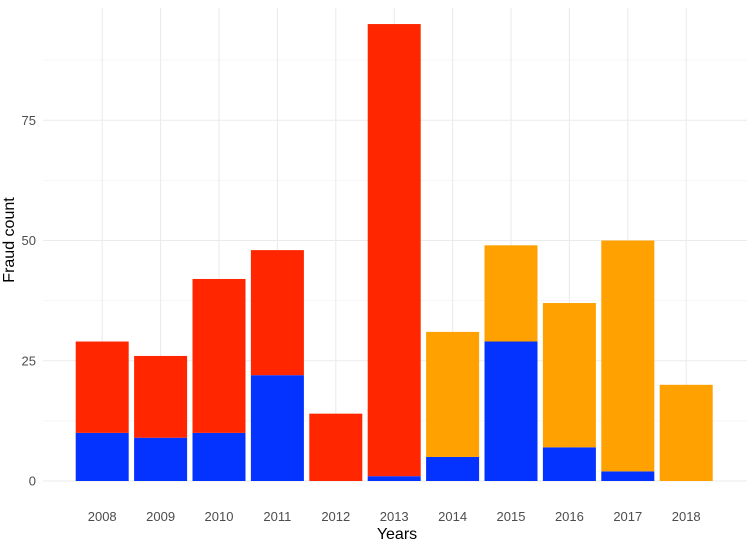 This screenshot has width=750, height=542. I want to click on x-tick-label: 2012, so click(335, 516).